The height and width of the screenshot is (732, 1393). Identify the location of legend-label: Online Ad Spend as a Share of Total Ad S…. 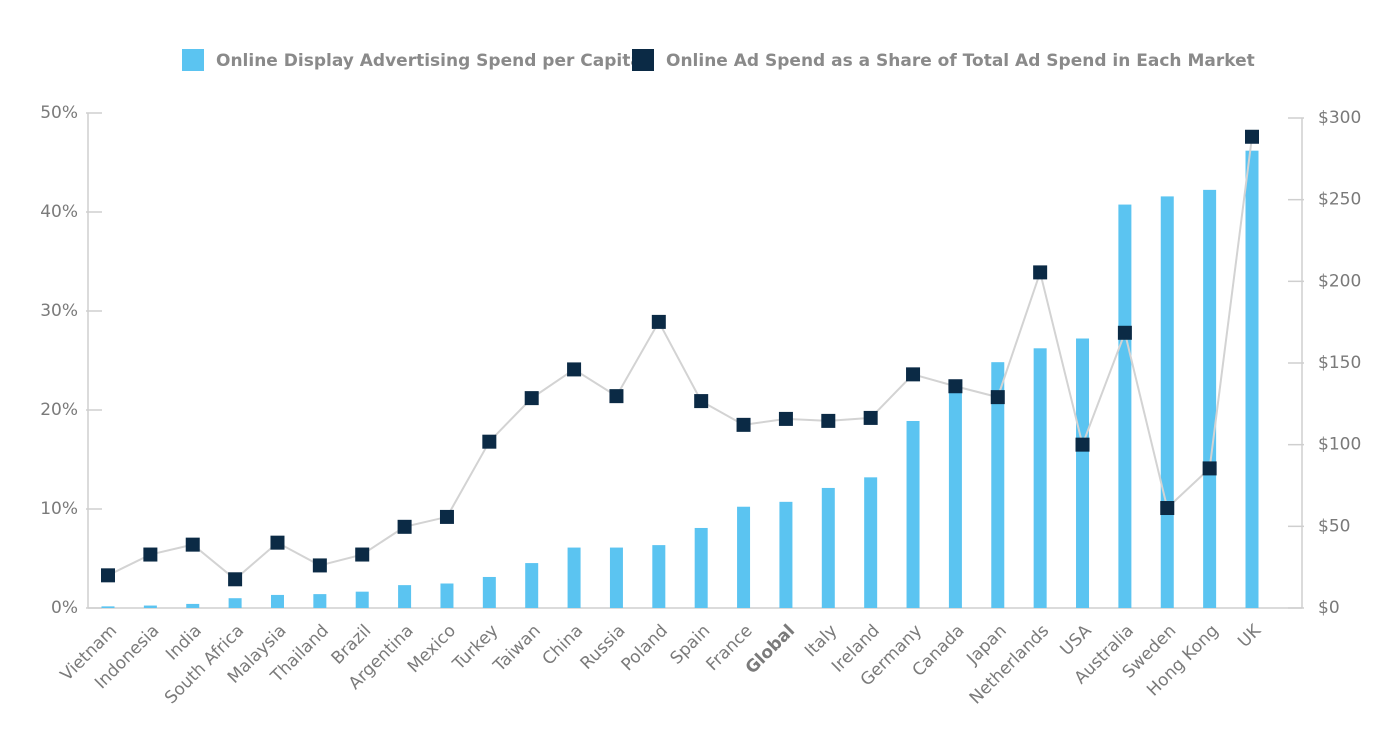
(960, 61).